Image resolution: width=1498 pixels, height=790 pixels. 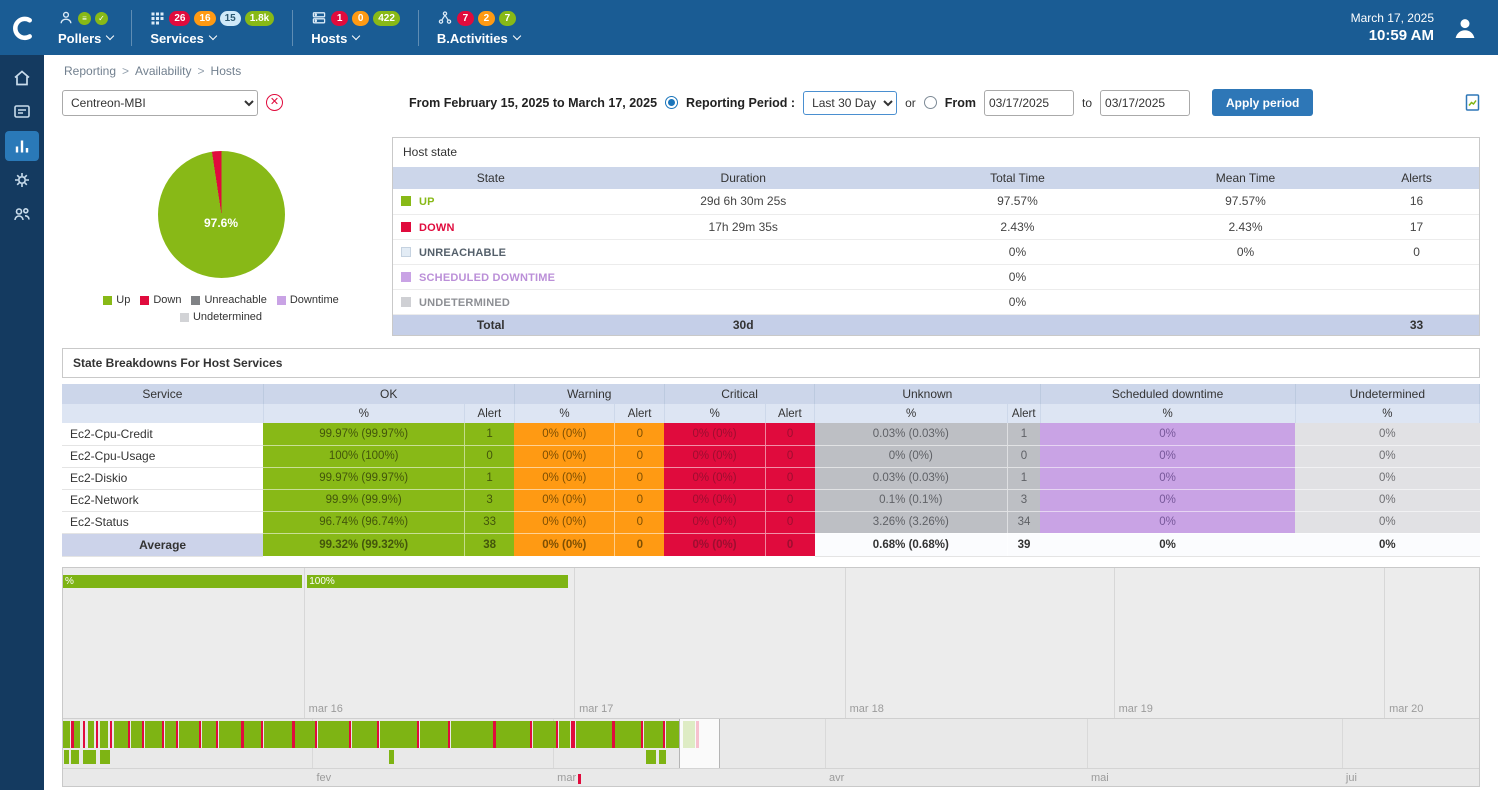 What do you see at coordinates (163, 434) in the screenshot?
I see `service-name-link: Ec2-Cpu-Credit` at bounding box center [163, 434].